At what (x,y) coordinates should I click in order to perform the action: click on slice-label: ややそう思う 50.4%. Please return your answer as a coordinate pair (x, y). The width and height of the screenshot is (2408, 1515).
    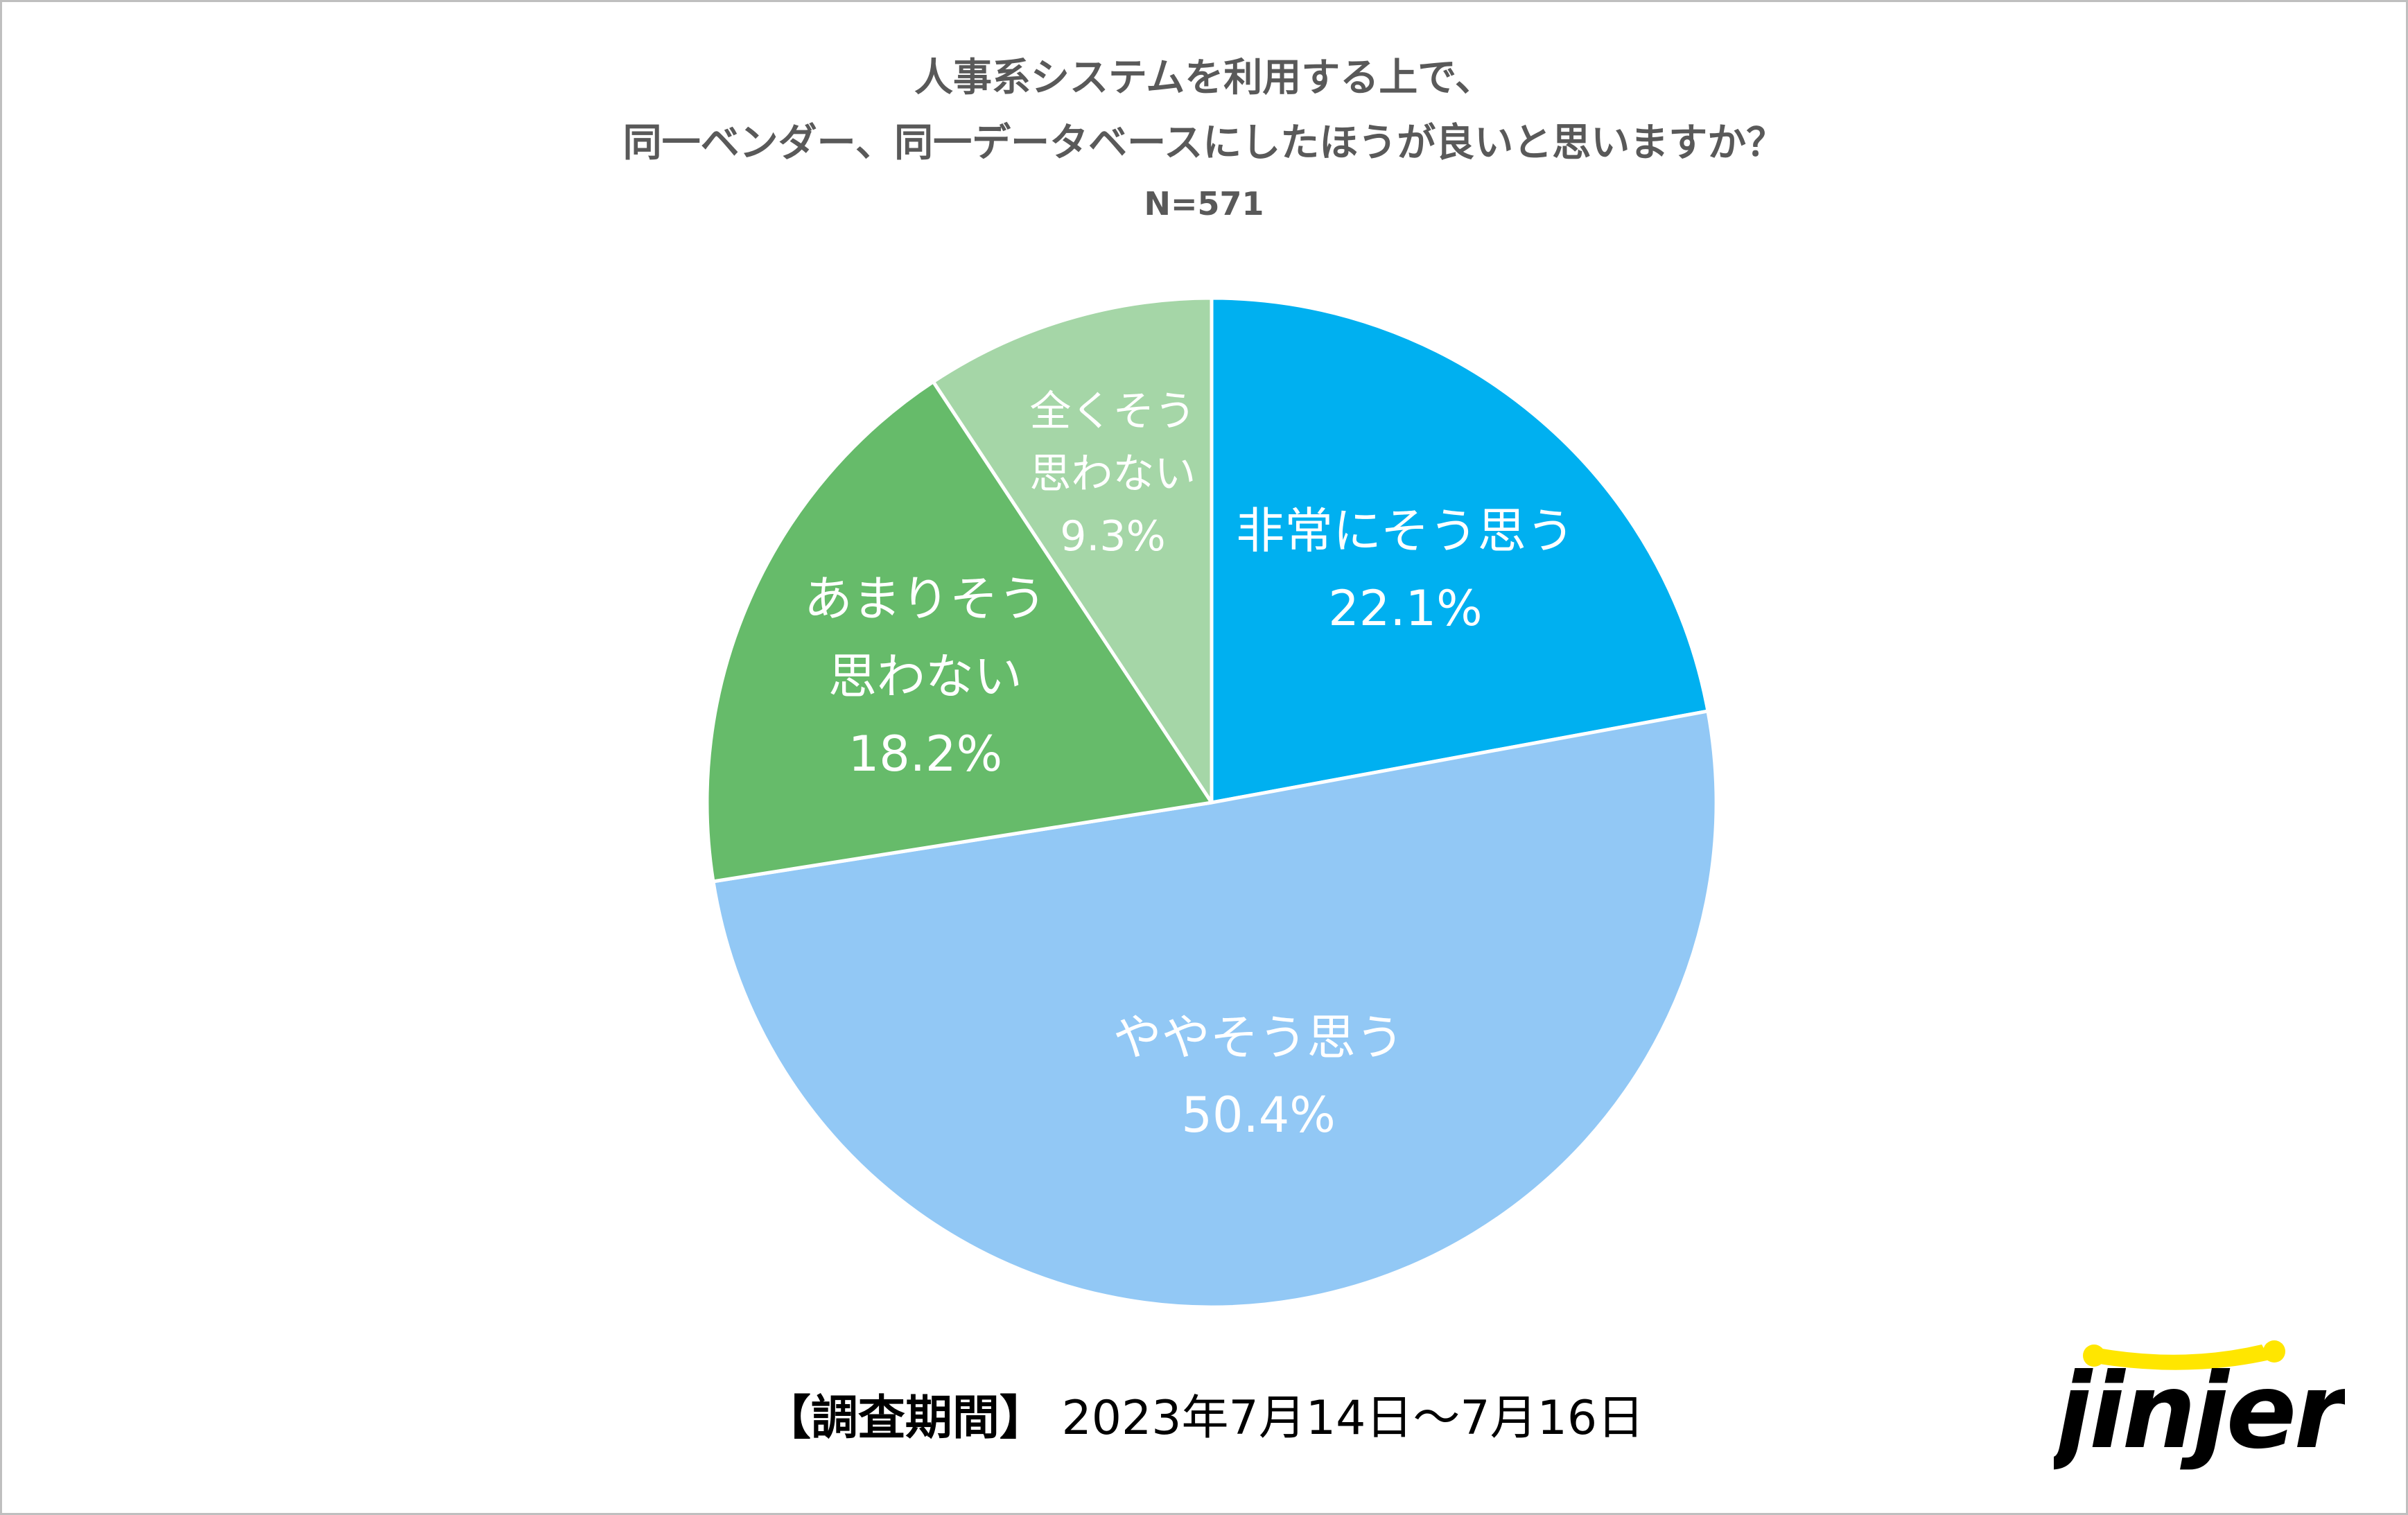
    Looking at the image, I should click on (1258, 1076).